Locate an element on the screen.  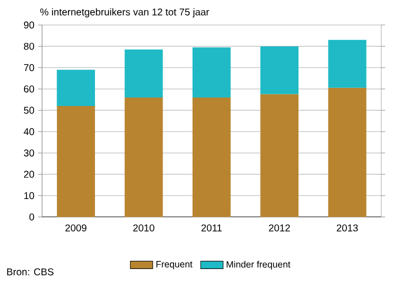
x-tick-label: 2012 is located at coordinates (279, 228).